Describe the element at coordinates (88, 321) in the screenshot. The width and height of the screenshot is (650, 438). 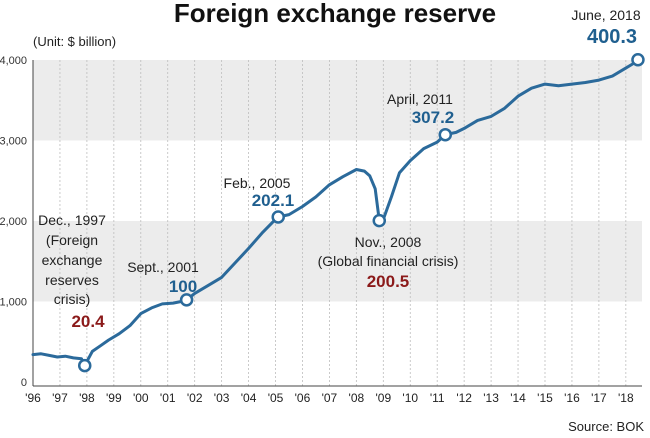
I see `annotation-value: 20.4` at that location.